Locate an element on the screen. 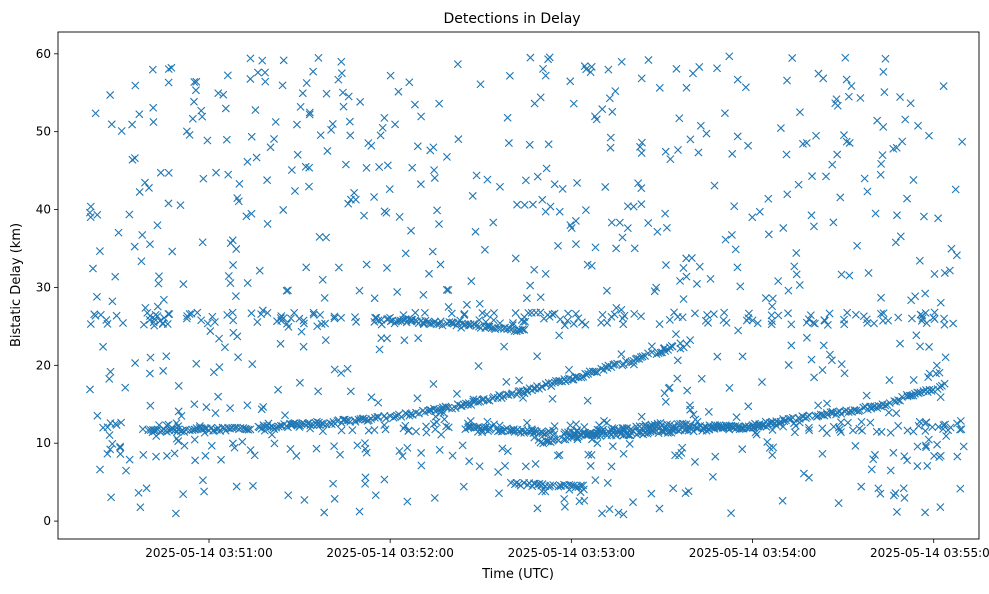  y-tick-label: 0 is located at coordinates (47, 521).